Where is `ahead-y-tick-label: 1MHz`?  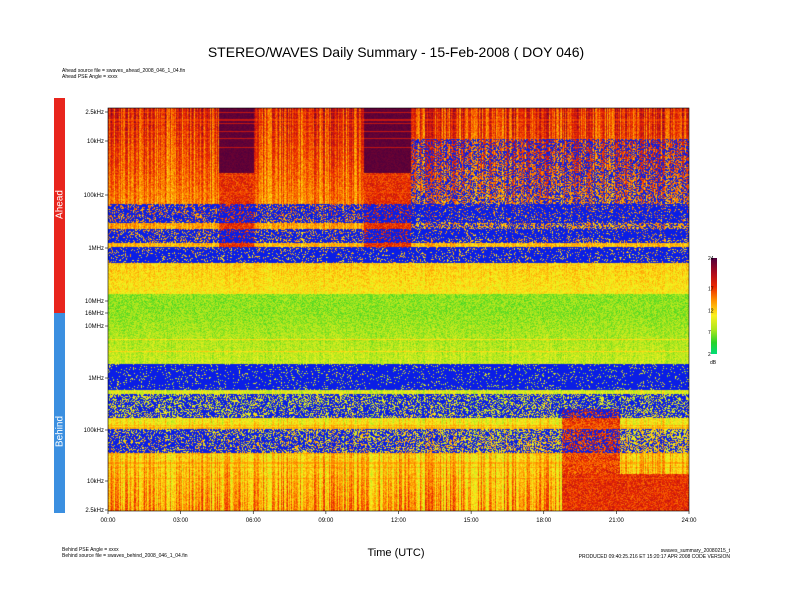 ahead-y-tick-label: 1MHz is located at coordinates (96, 249).